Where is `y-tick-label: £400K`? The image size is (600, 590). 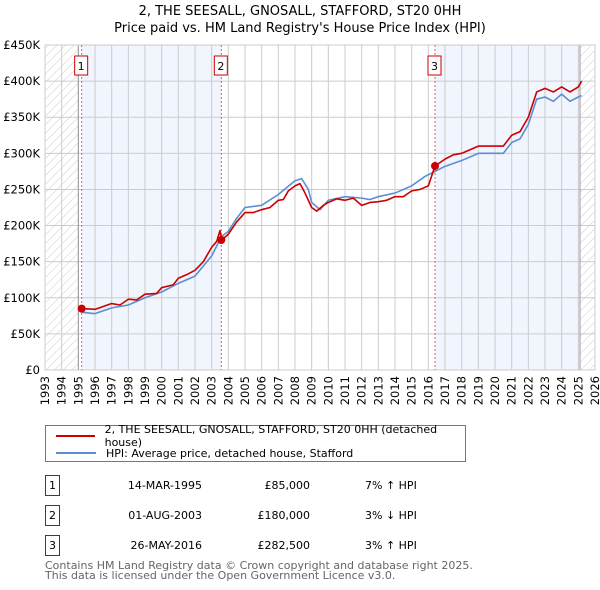
y-tick-label: £400K is located at coordinates (21, 81).